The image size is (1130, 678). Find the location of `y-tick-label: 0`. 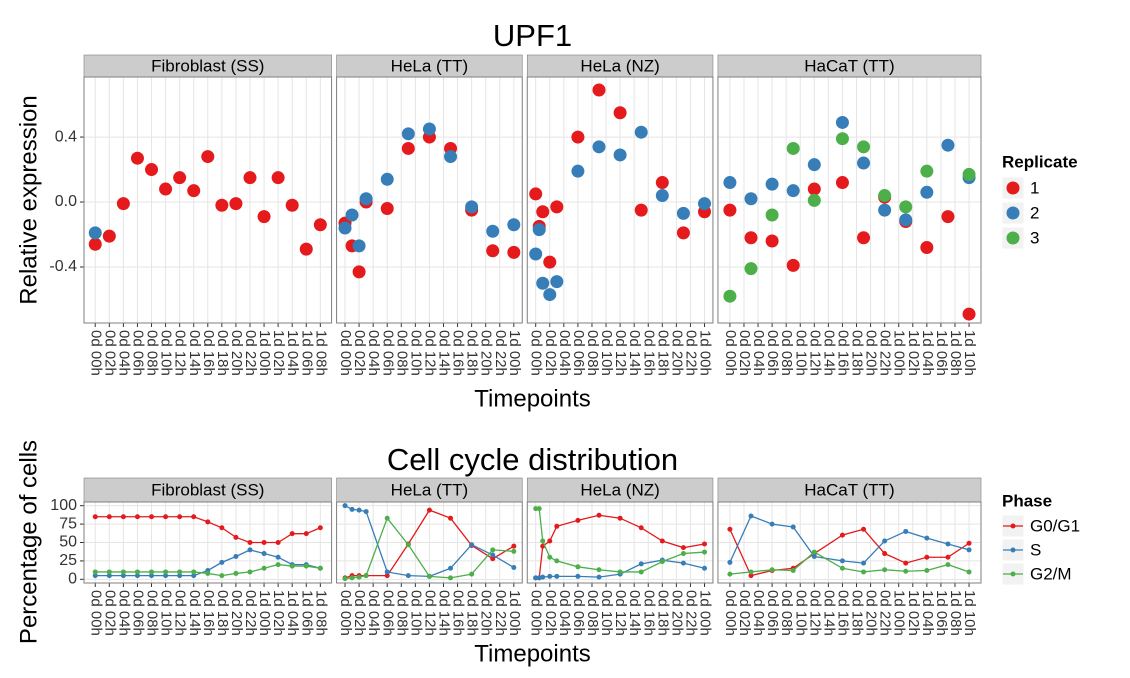

y-tick-label: 0 is located at coordinates (72, 579).